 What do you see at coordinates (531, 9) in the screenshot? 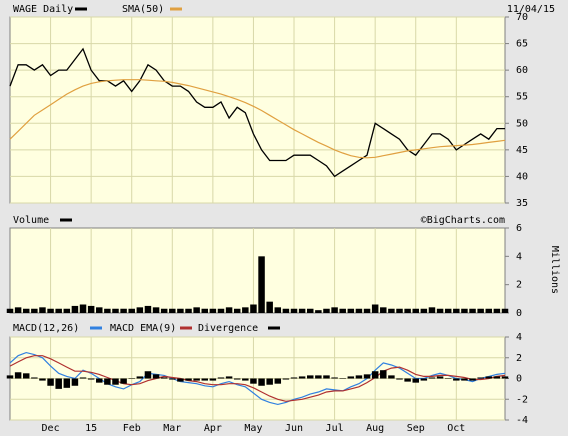
I see `date-label: 11/04/15` at bounding box center [531, 9].